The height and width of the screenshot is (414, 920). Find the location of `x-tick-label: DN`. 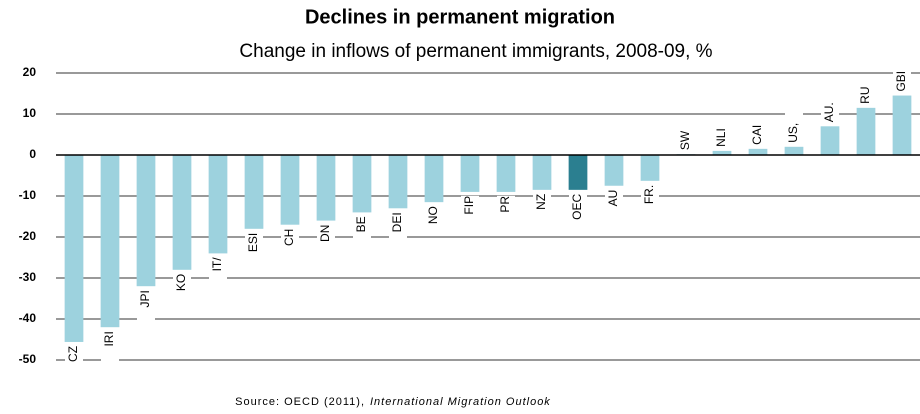

x-tick-label: DN is located at coordinates (325, 233).